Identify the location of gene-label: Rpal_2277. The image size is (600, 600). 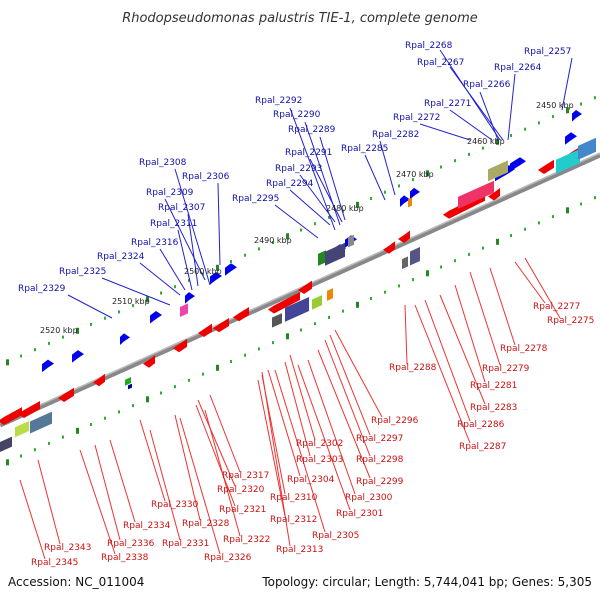
(556, 307).